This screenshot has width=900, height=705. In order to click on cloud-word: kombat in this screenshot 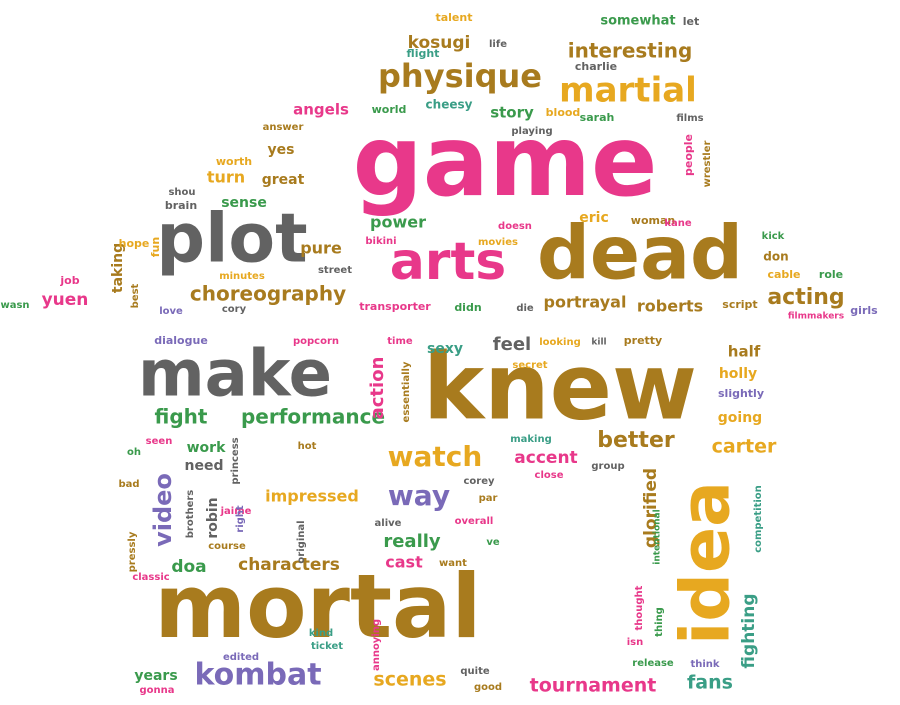, I will do `click(257, 675)`.